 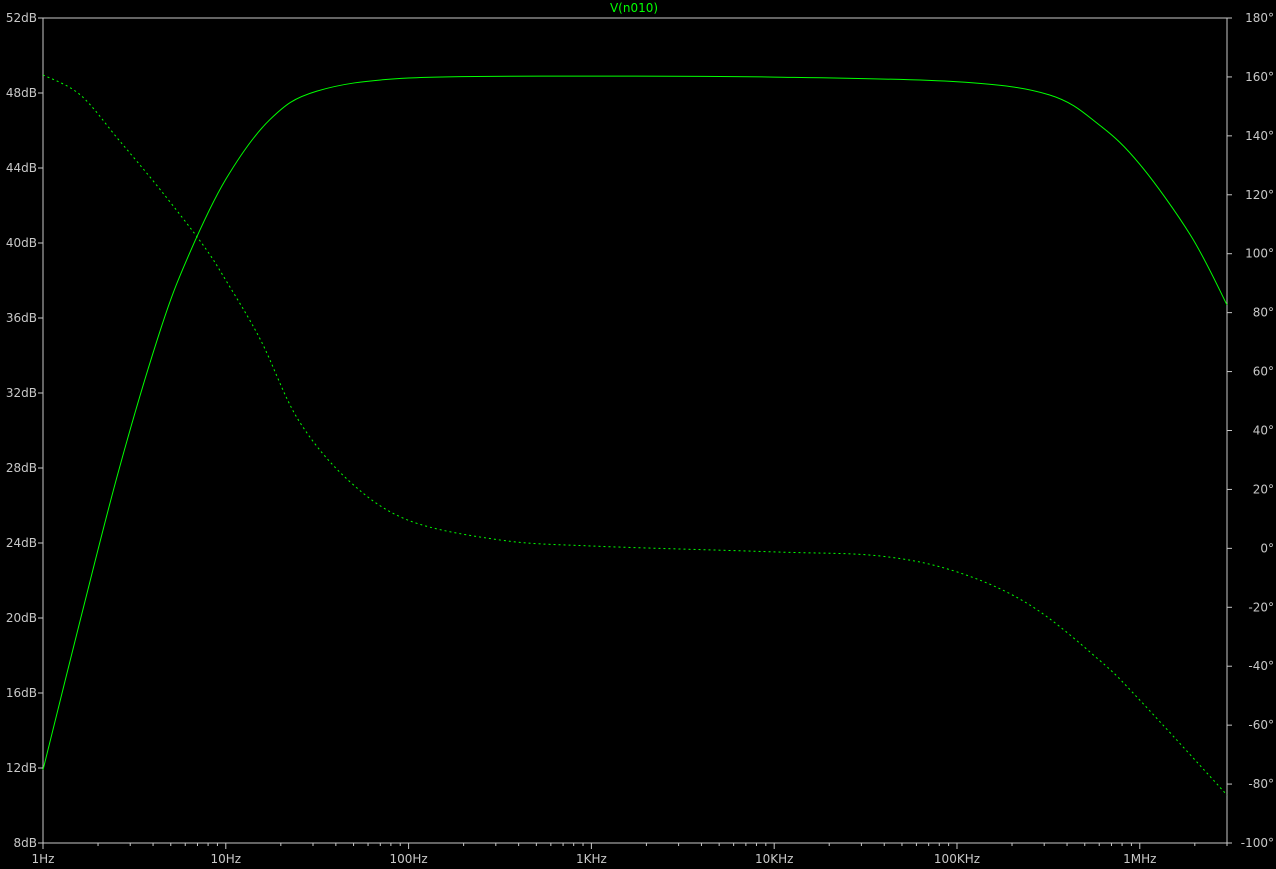 I want to click on y-left-tick-label: 32dB, so click(x=21, y=393).